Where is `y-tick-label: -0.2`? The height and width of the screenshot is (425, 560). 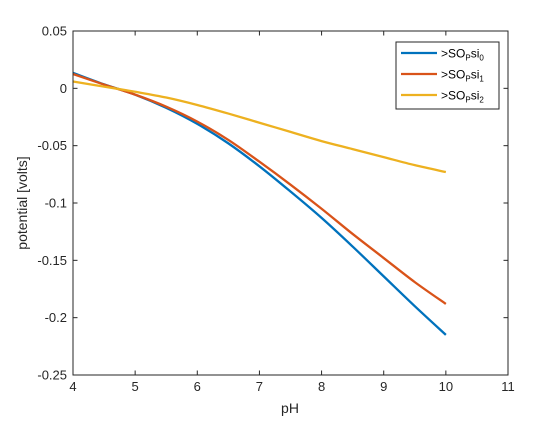 y-tick-label: -0.2 is located at coordinates (56, 317).